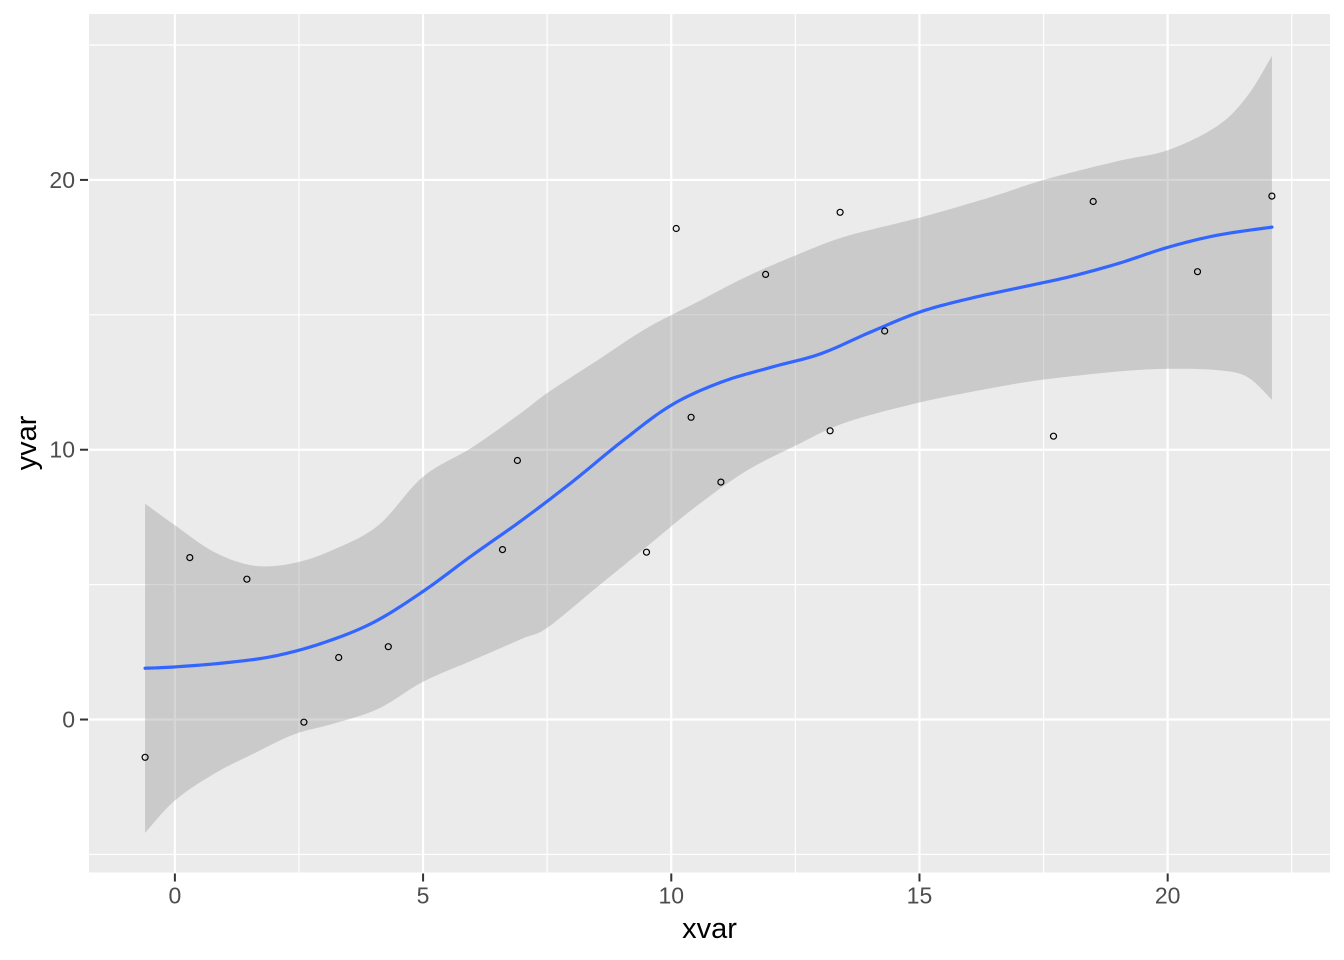  Describe the element at coordinates (62, 450) in the screenshot. I see `y-axis-tick-label: 10` at that location.